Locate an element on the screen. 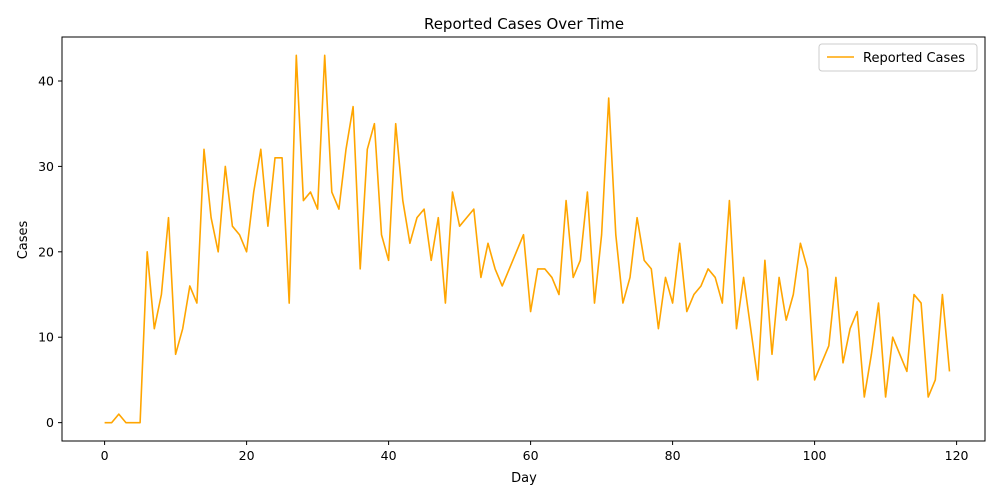 Image resolution: width=1000 pixels, height=500 pixels. y-axis: 0 10 20 30 40 is located at coordinates (50, 251).